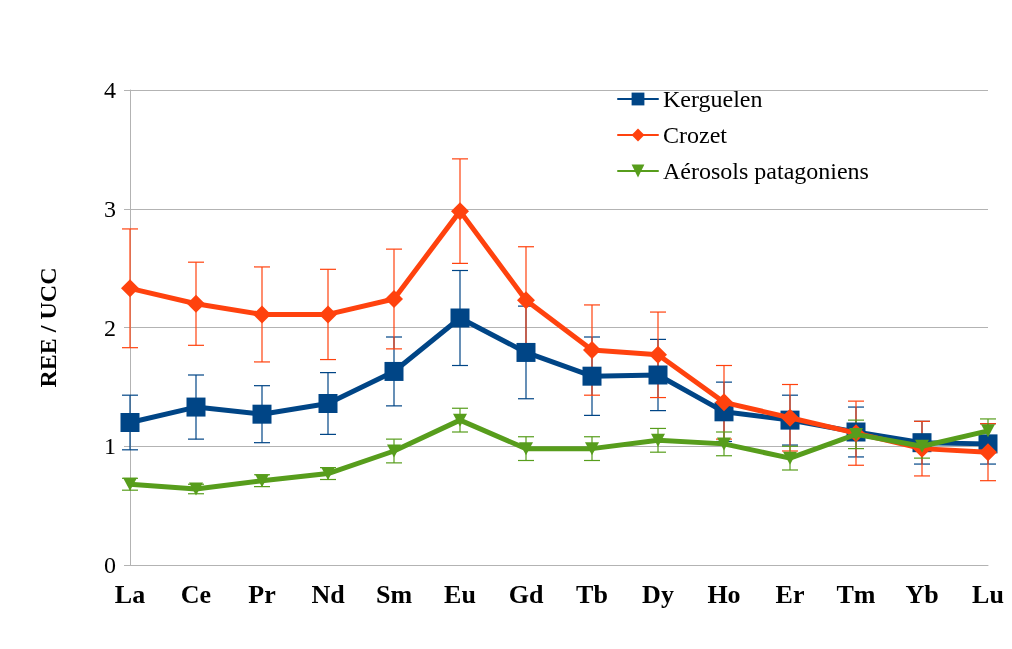 This screenshot has height=649, width=1012. Describe the element at coordinates (922, 594) in the screenshot. I see `x-tick-label: Yb` at that location.